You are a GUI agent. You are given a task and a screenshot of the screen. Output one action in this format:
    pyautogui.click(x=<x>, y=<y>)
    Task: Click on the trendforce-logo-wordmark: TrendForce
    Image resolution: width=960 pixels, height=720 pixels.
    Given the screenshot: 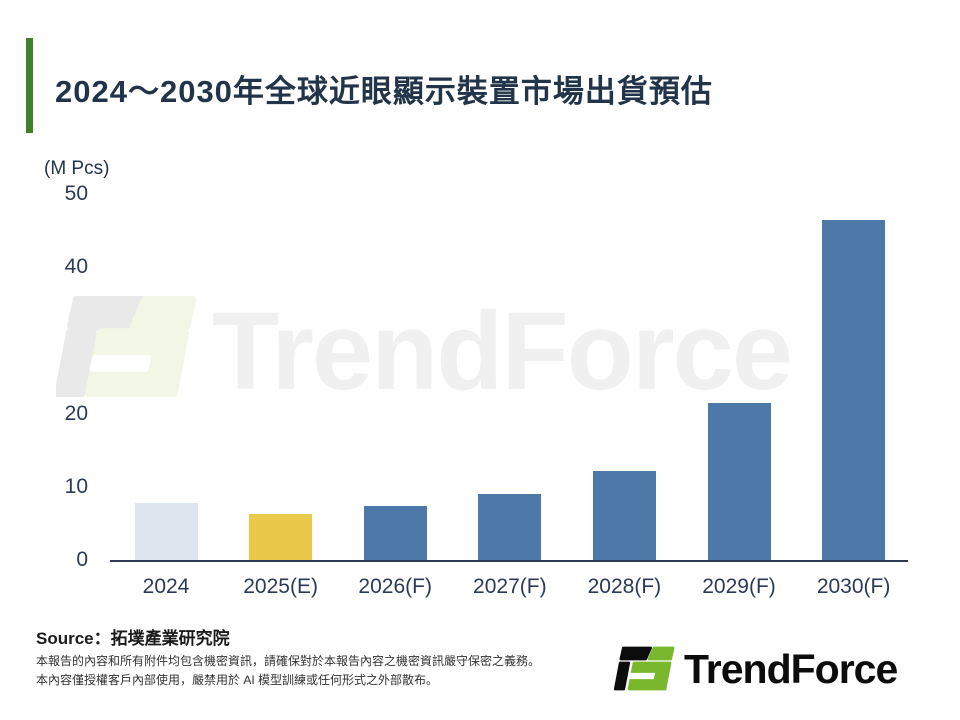 What is the action you would take?
    pyautogui.click(x=791, y=669)
    